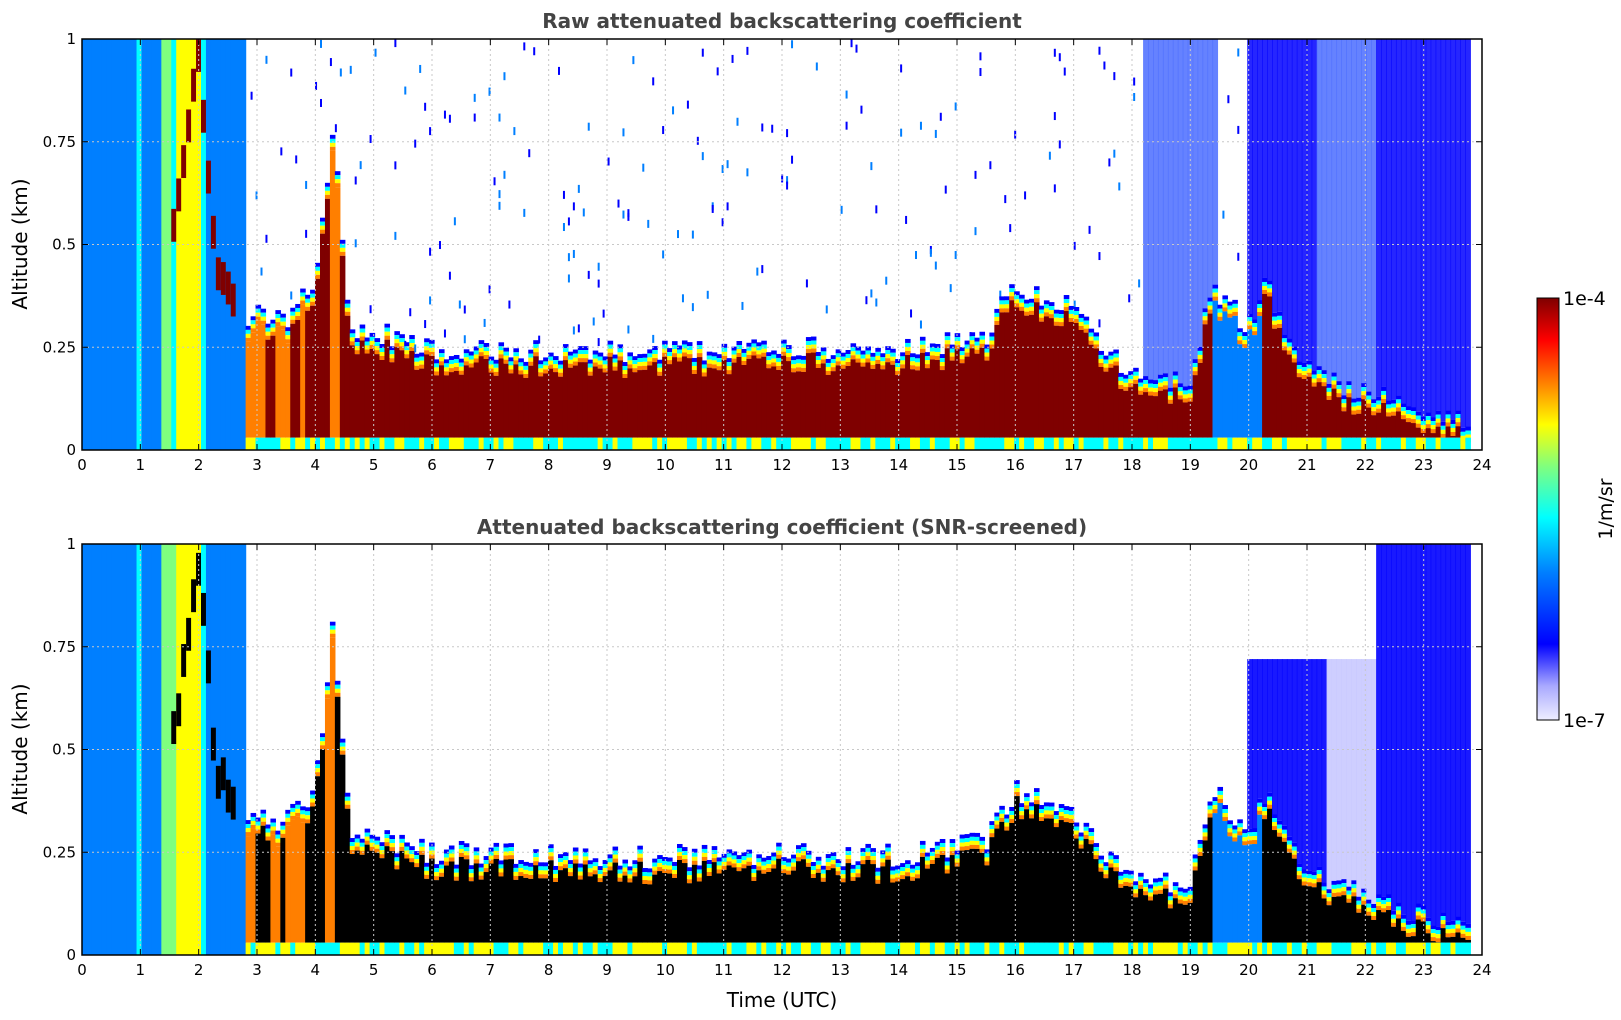 This screenshot has width=1621, height=1020. I want to click on colorbar-max-label: 1e-4, so click(1584, 299).